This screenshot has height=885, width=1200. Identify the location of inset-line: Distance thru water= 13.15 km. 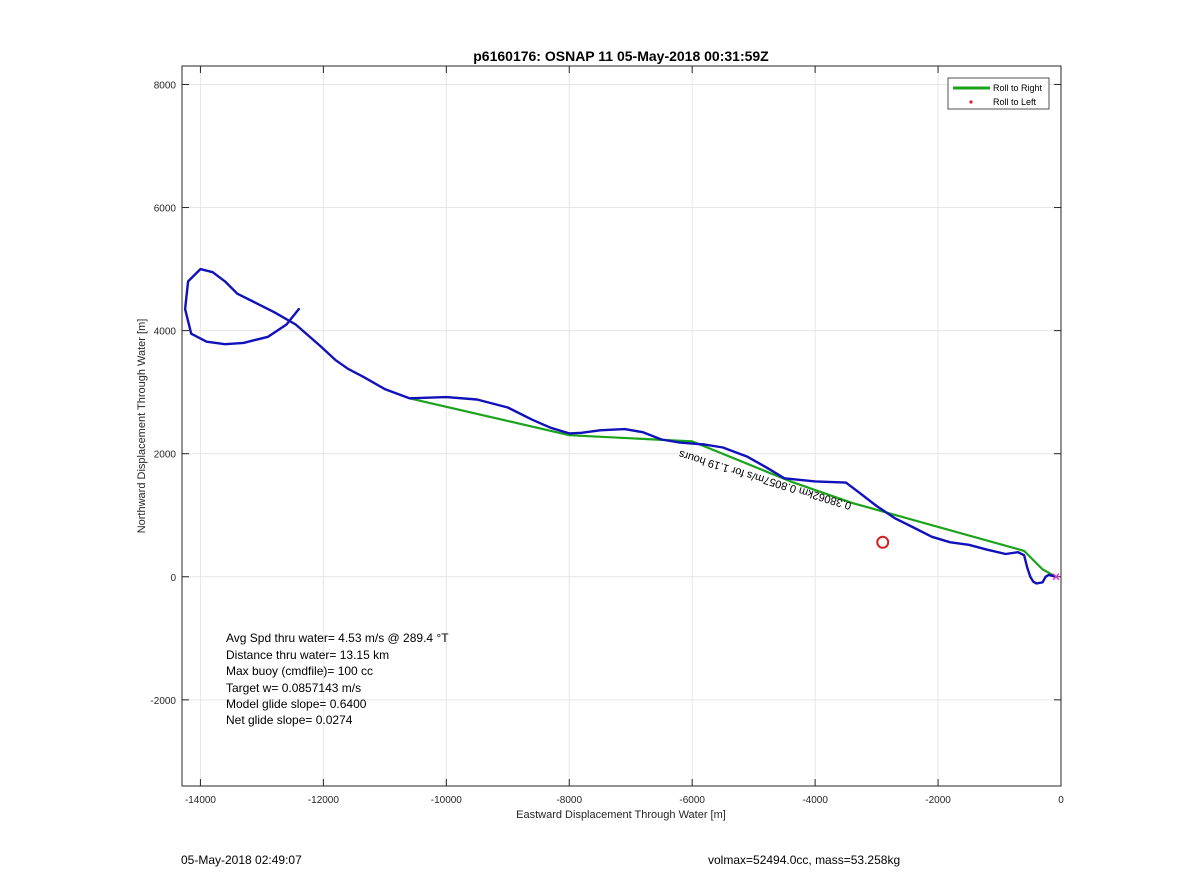
(307, 655).